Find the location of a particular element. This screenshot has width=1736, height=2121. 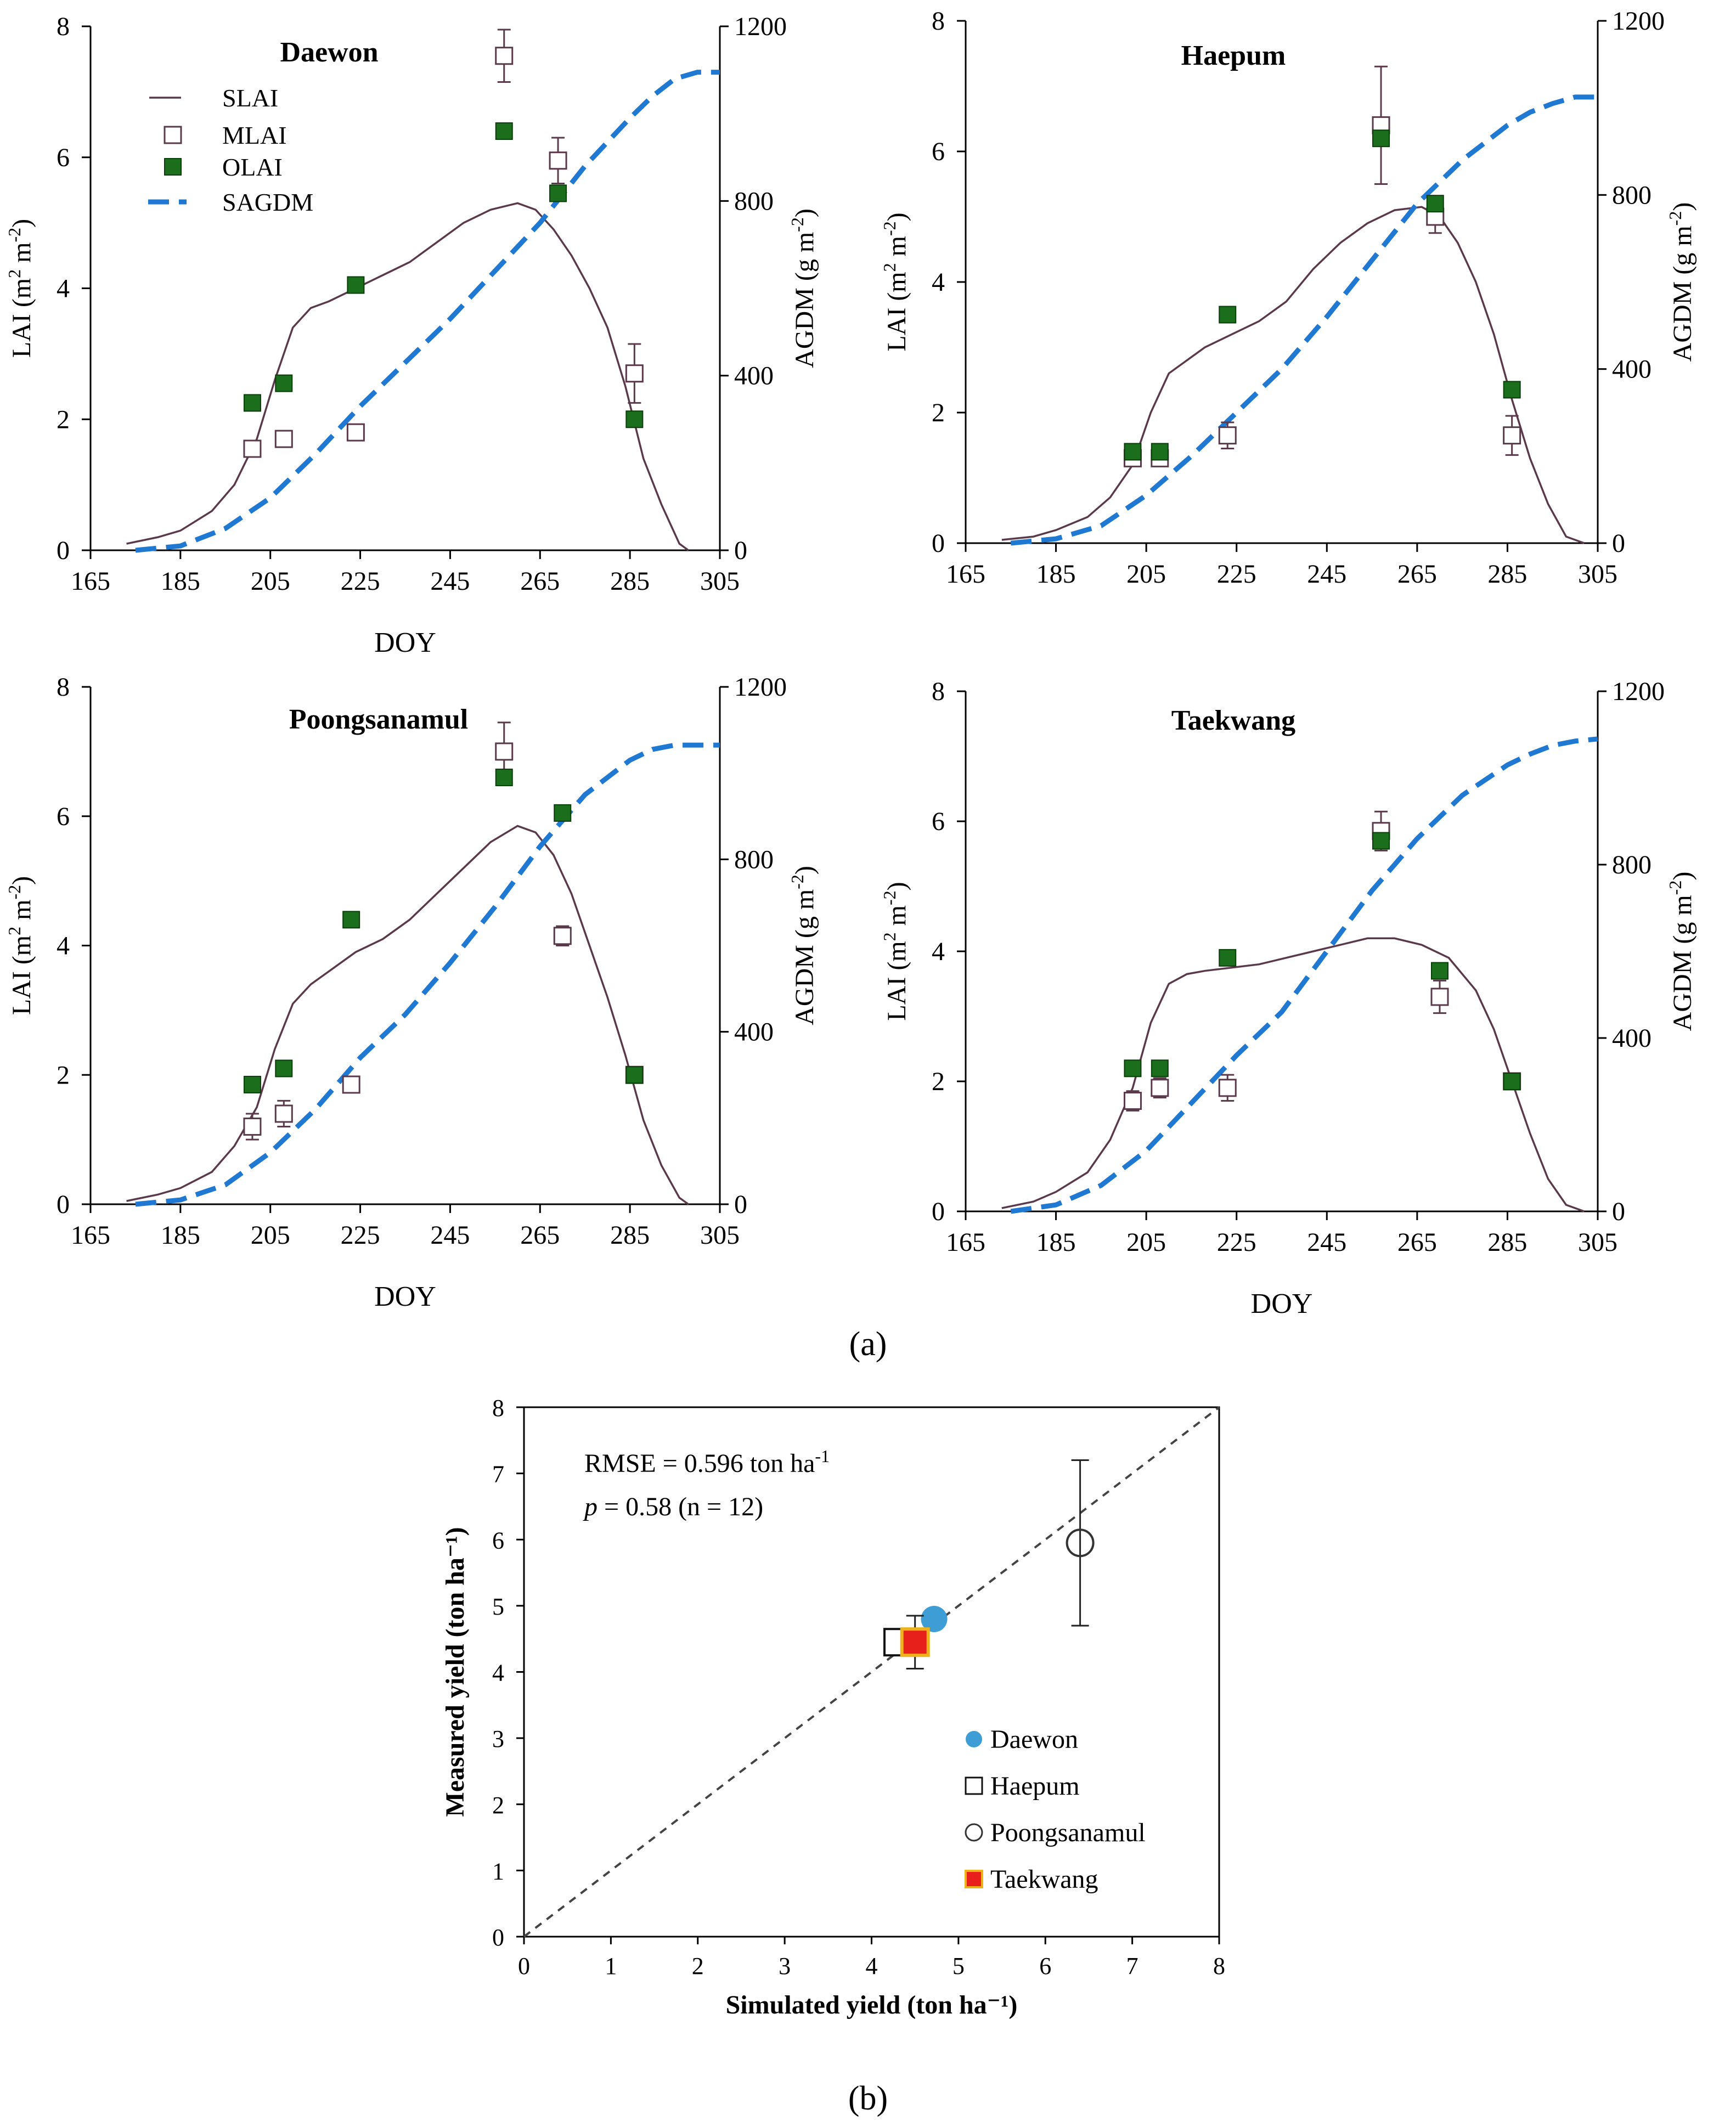

yield-point-daewon is located at coordinates (934, 1619).